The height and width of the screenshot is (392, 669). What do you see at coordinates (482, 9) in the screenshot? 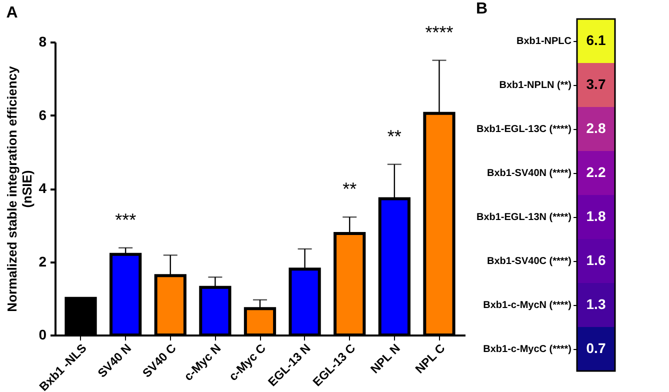
I see `chart-title: B` at bounding box center [482, 9].